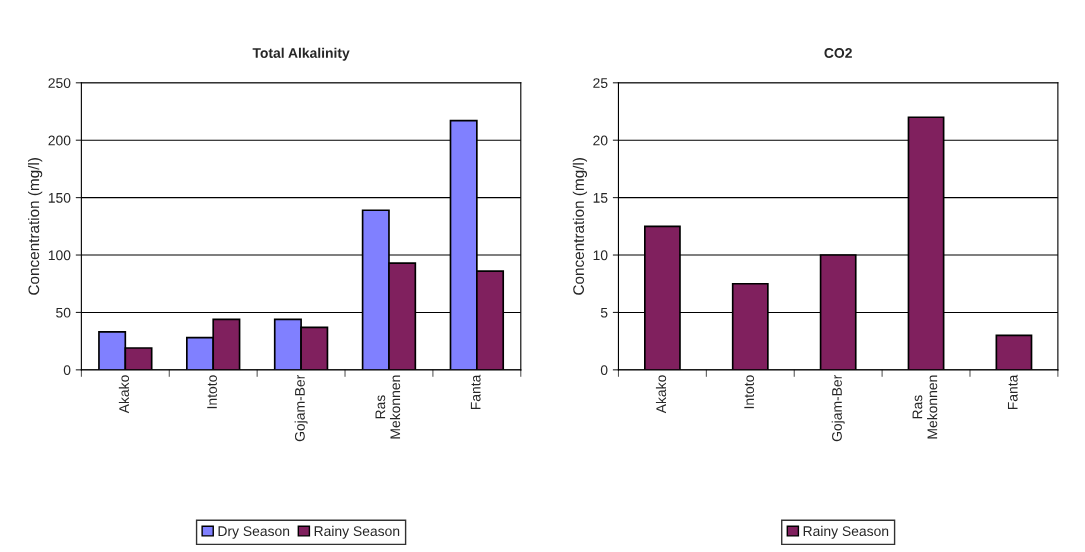  What do you see at coordinates (1014, 352) in the screenshot?
I see `bar` at bounding box center [1014, 352].